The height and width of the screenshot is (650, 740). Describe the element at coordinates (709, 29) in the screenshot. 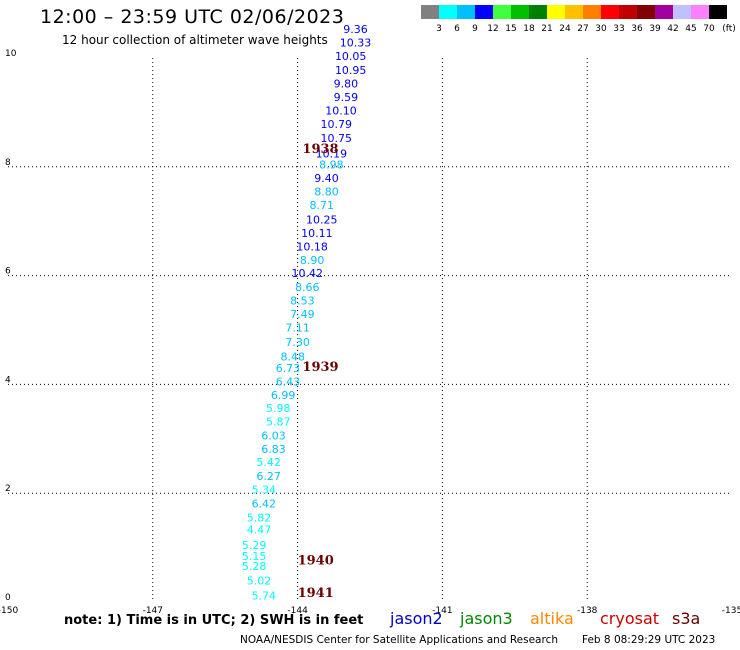

I see `legend-label: 70` at that location.